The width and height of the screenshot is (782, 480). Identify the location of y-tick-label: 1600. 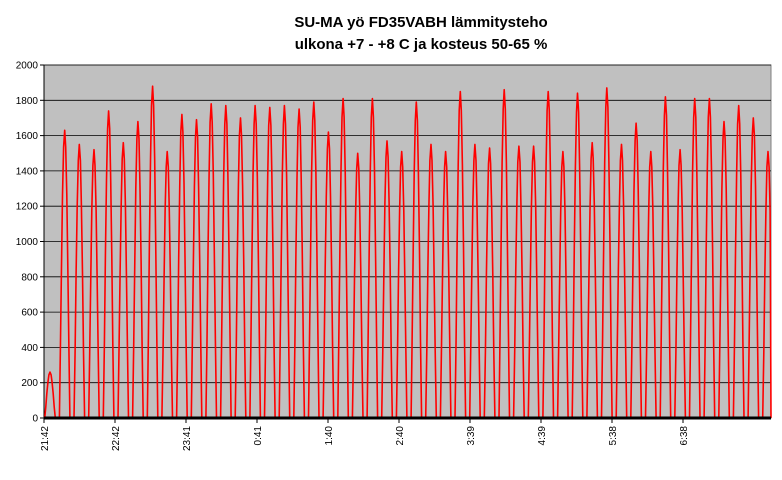
(27, 136).